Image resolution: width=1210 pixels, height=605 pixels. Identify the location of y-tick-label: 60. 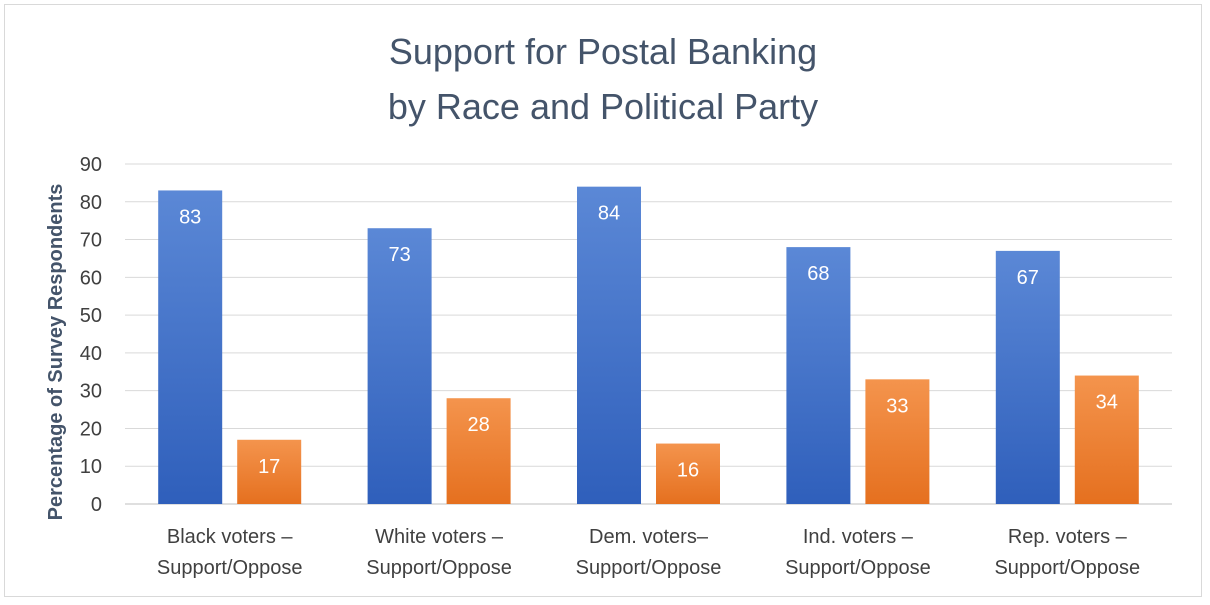
(91, 278).